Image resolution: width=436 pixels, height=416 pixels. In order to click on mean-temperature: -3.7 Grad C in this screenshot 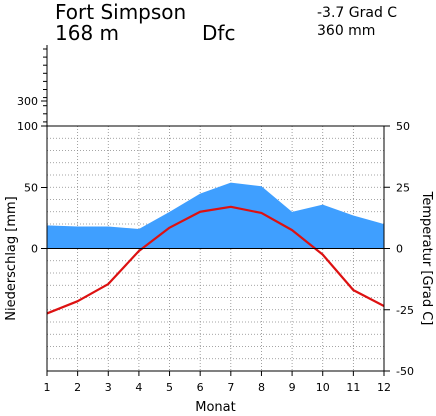, I will do `click(357, 13)`.